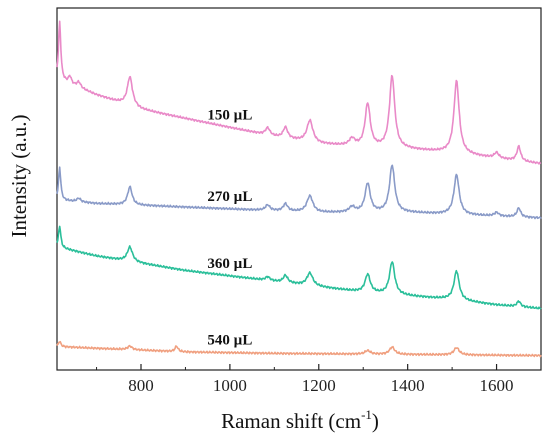 The width and height of the screenshot is (550, 443). Describe the element at coordinates (229, 197) in the screenshot. I see `series-label-2: 270 µL` at that location.